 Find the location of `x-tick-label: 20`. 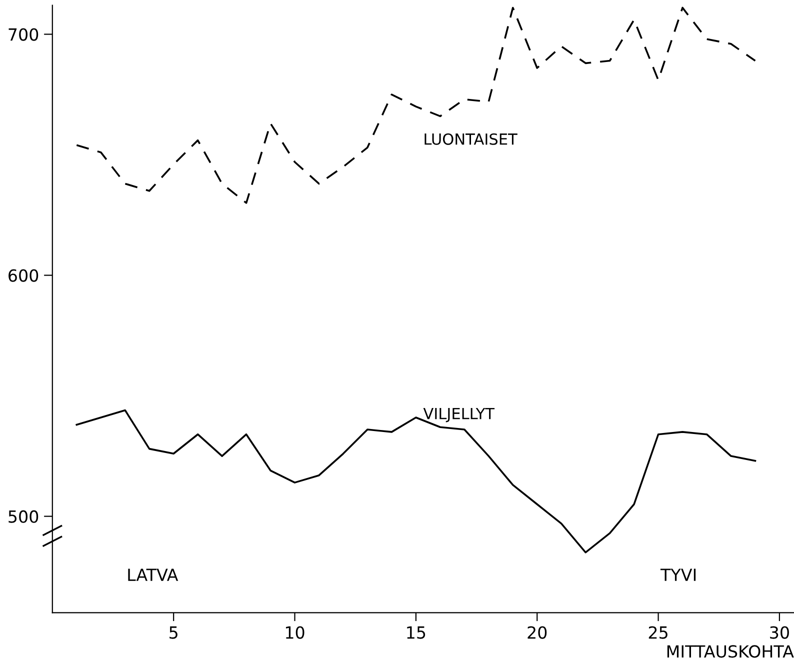

x-tick-label: 20 is located at coordinates (537, 632).